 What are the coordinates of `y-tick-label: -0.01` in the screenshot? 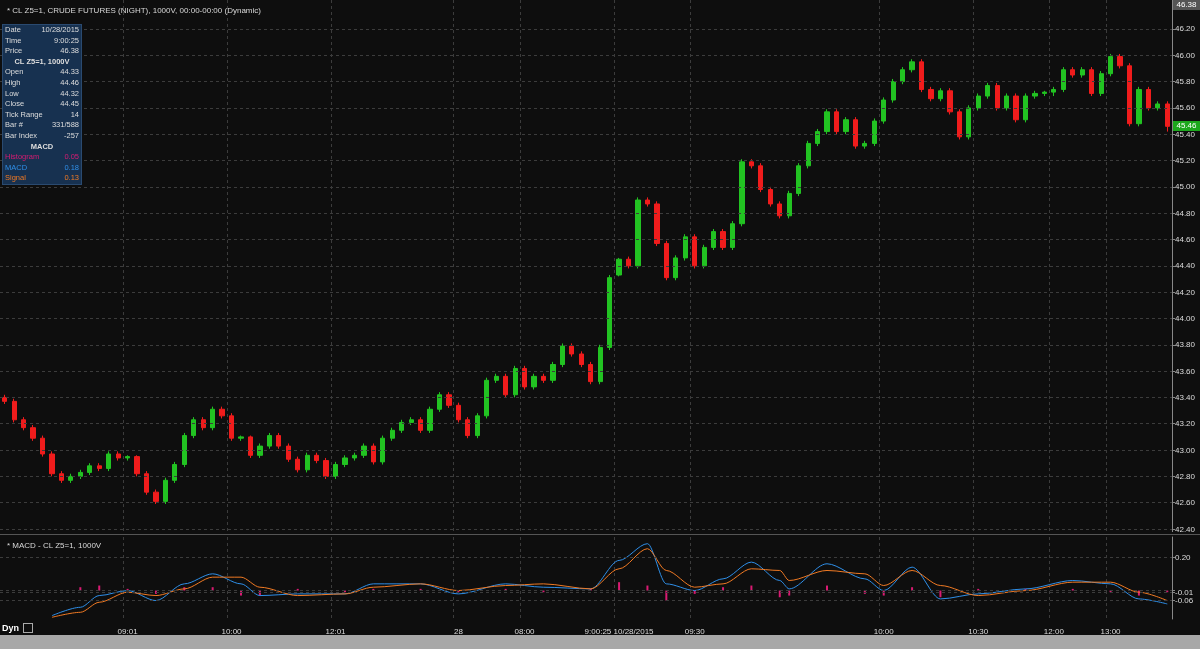 It's located at (1184, 592).